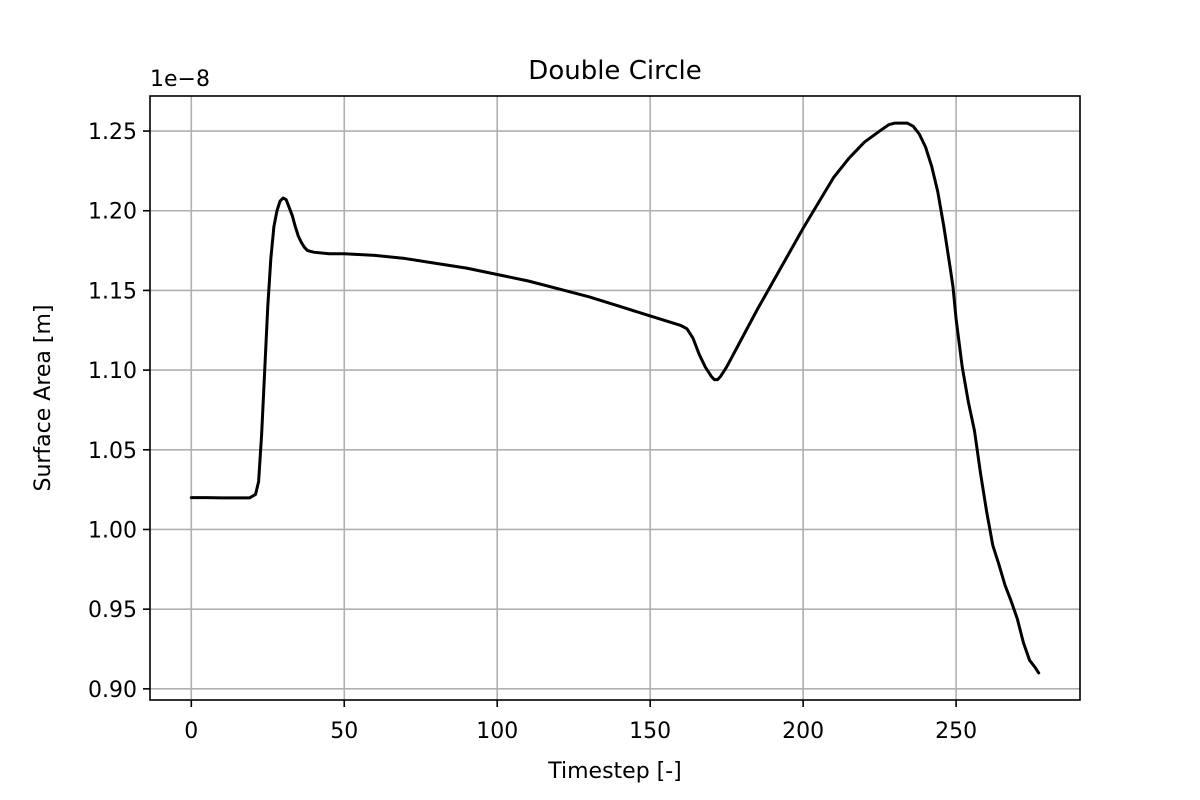 The image size is (1200, 800). Describe the element at coordinates (344, 731) in the screenshot. I see `x-tick-label: 50` at that location.